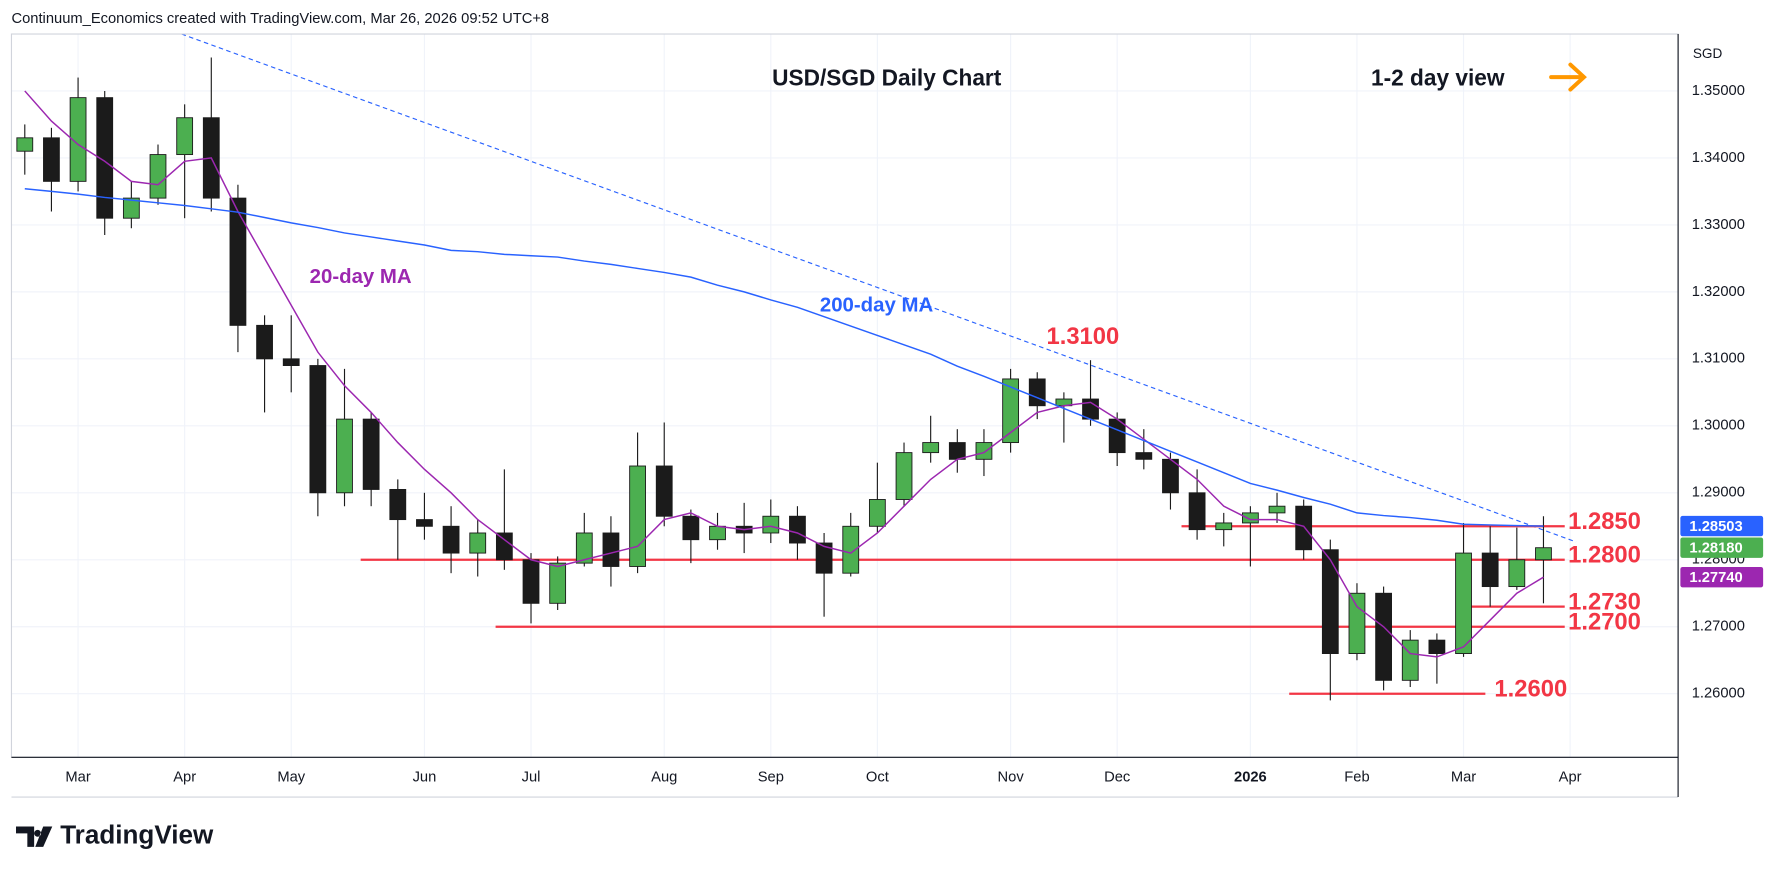 This screenshot has width=1778, height=873. I want to click on peak-label: 1.3100, so click(1082, 336).